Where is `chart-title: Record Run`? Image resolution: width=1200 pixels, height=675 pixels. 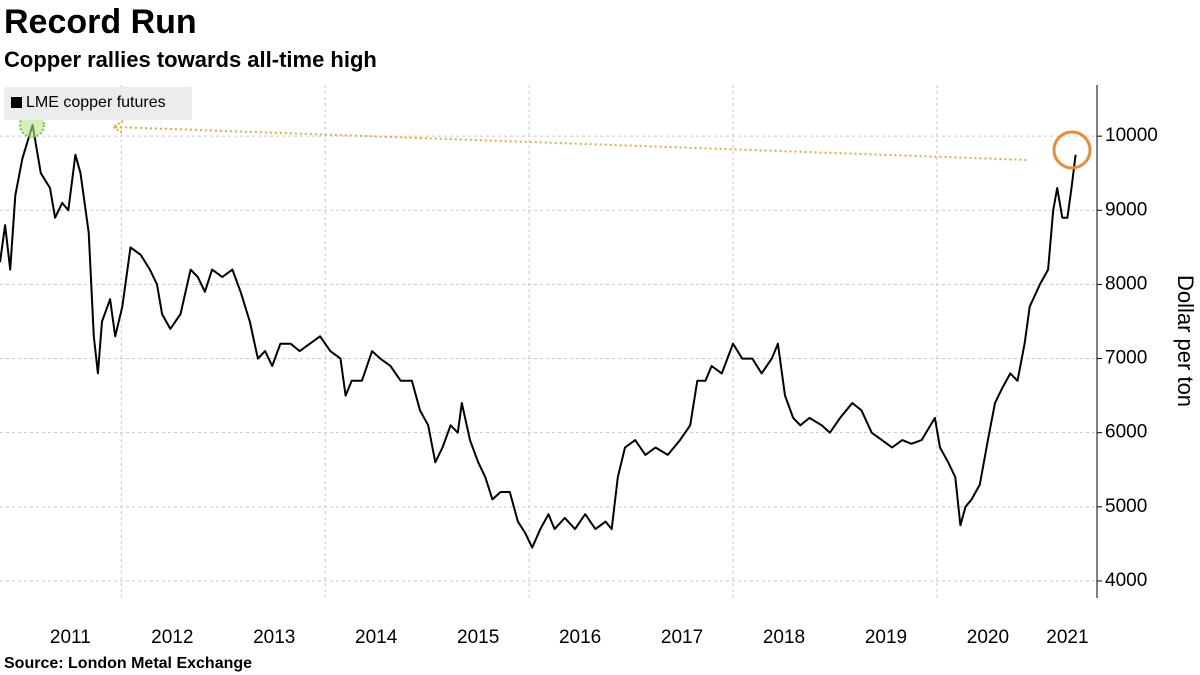
chart-title: Record Run is located at coordinates (100, 22).